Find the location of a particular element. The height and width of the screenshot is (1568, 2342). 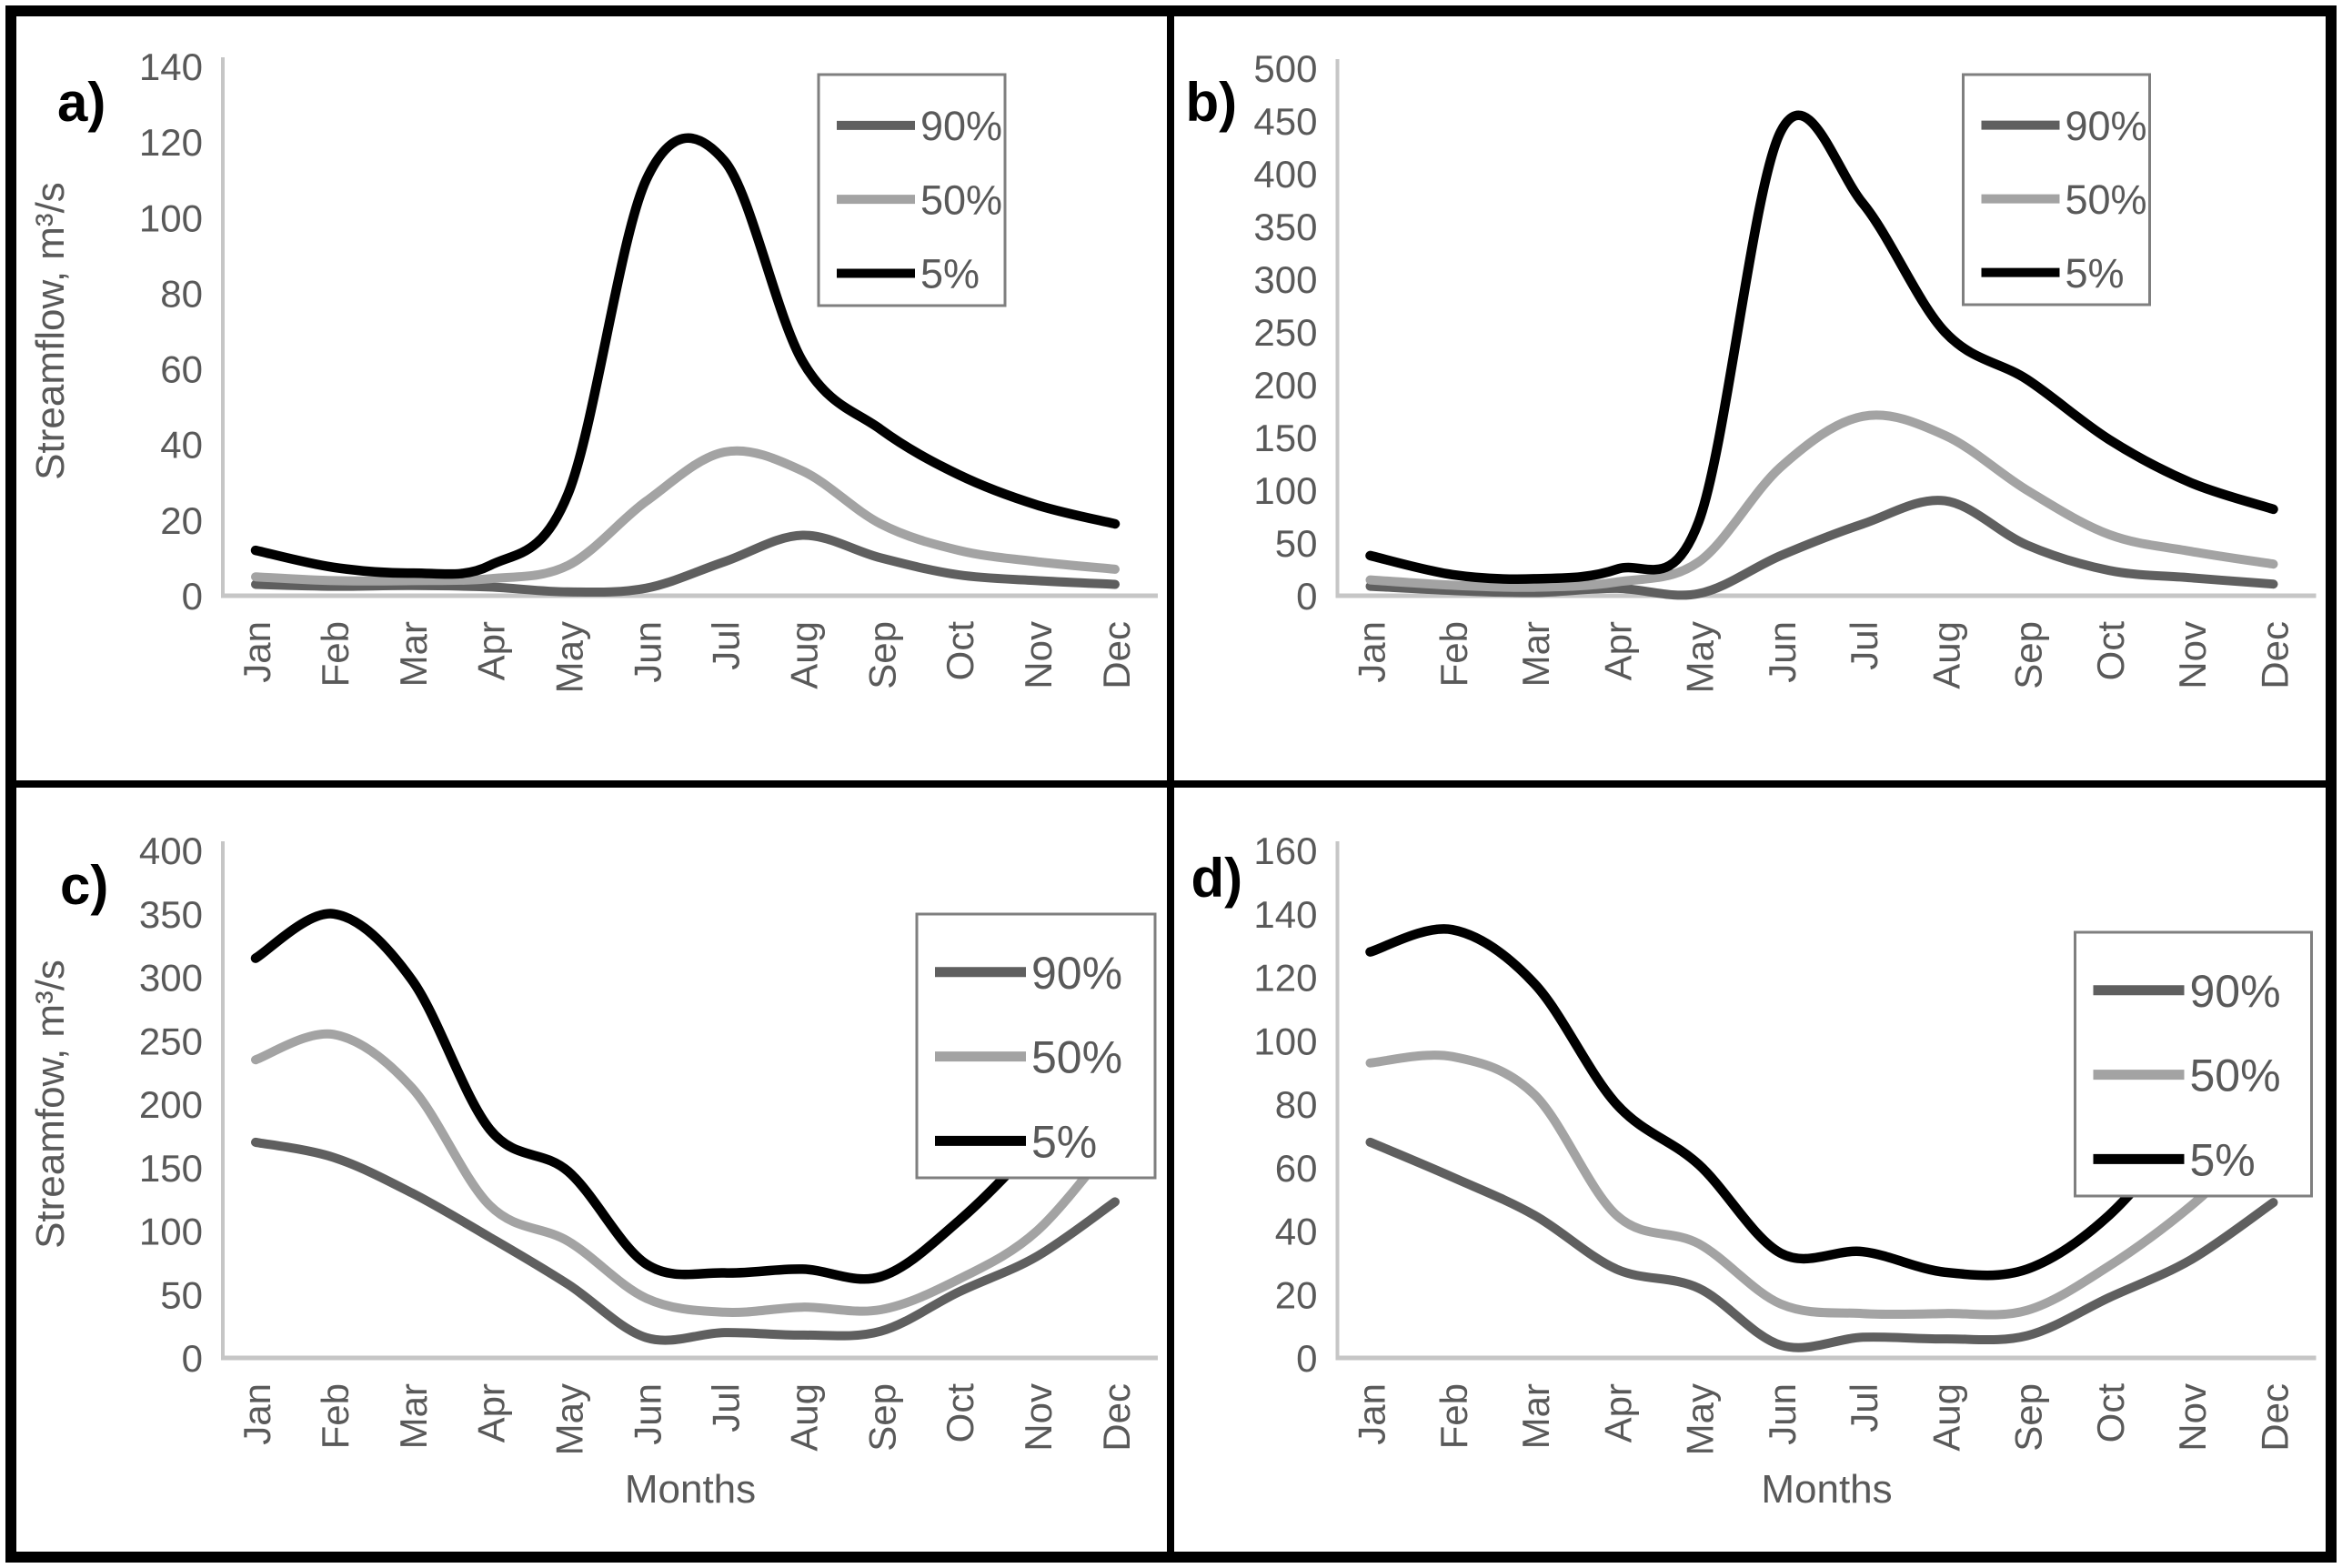

x-axis-title: Months is located at coordinates (690, 1489).